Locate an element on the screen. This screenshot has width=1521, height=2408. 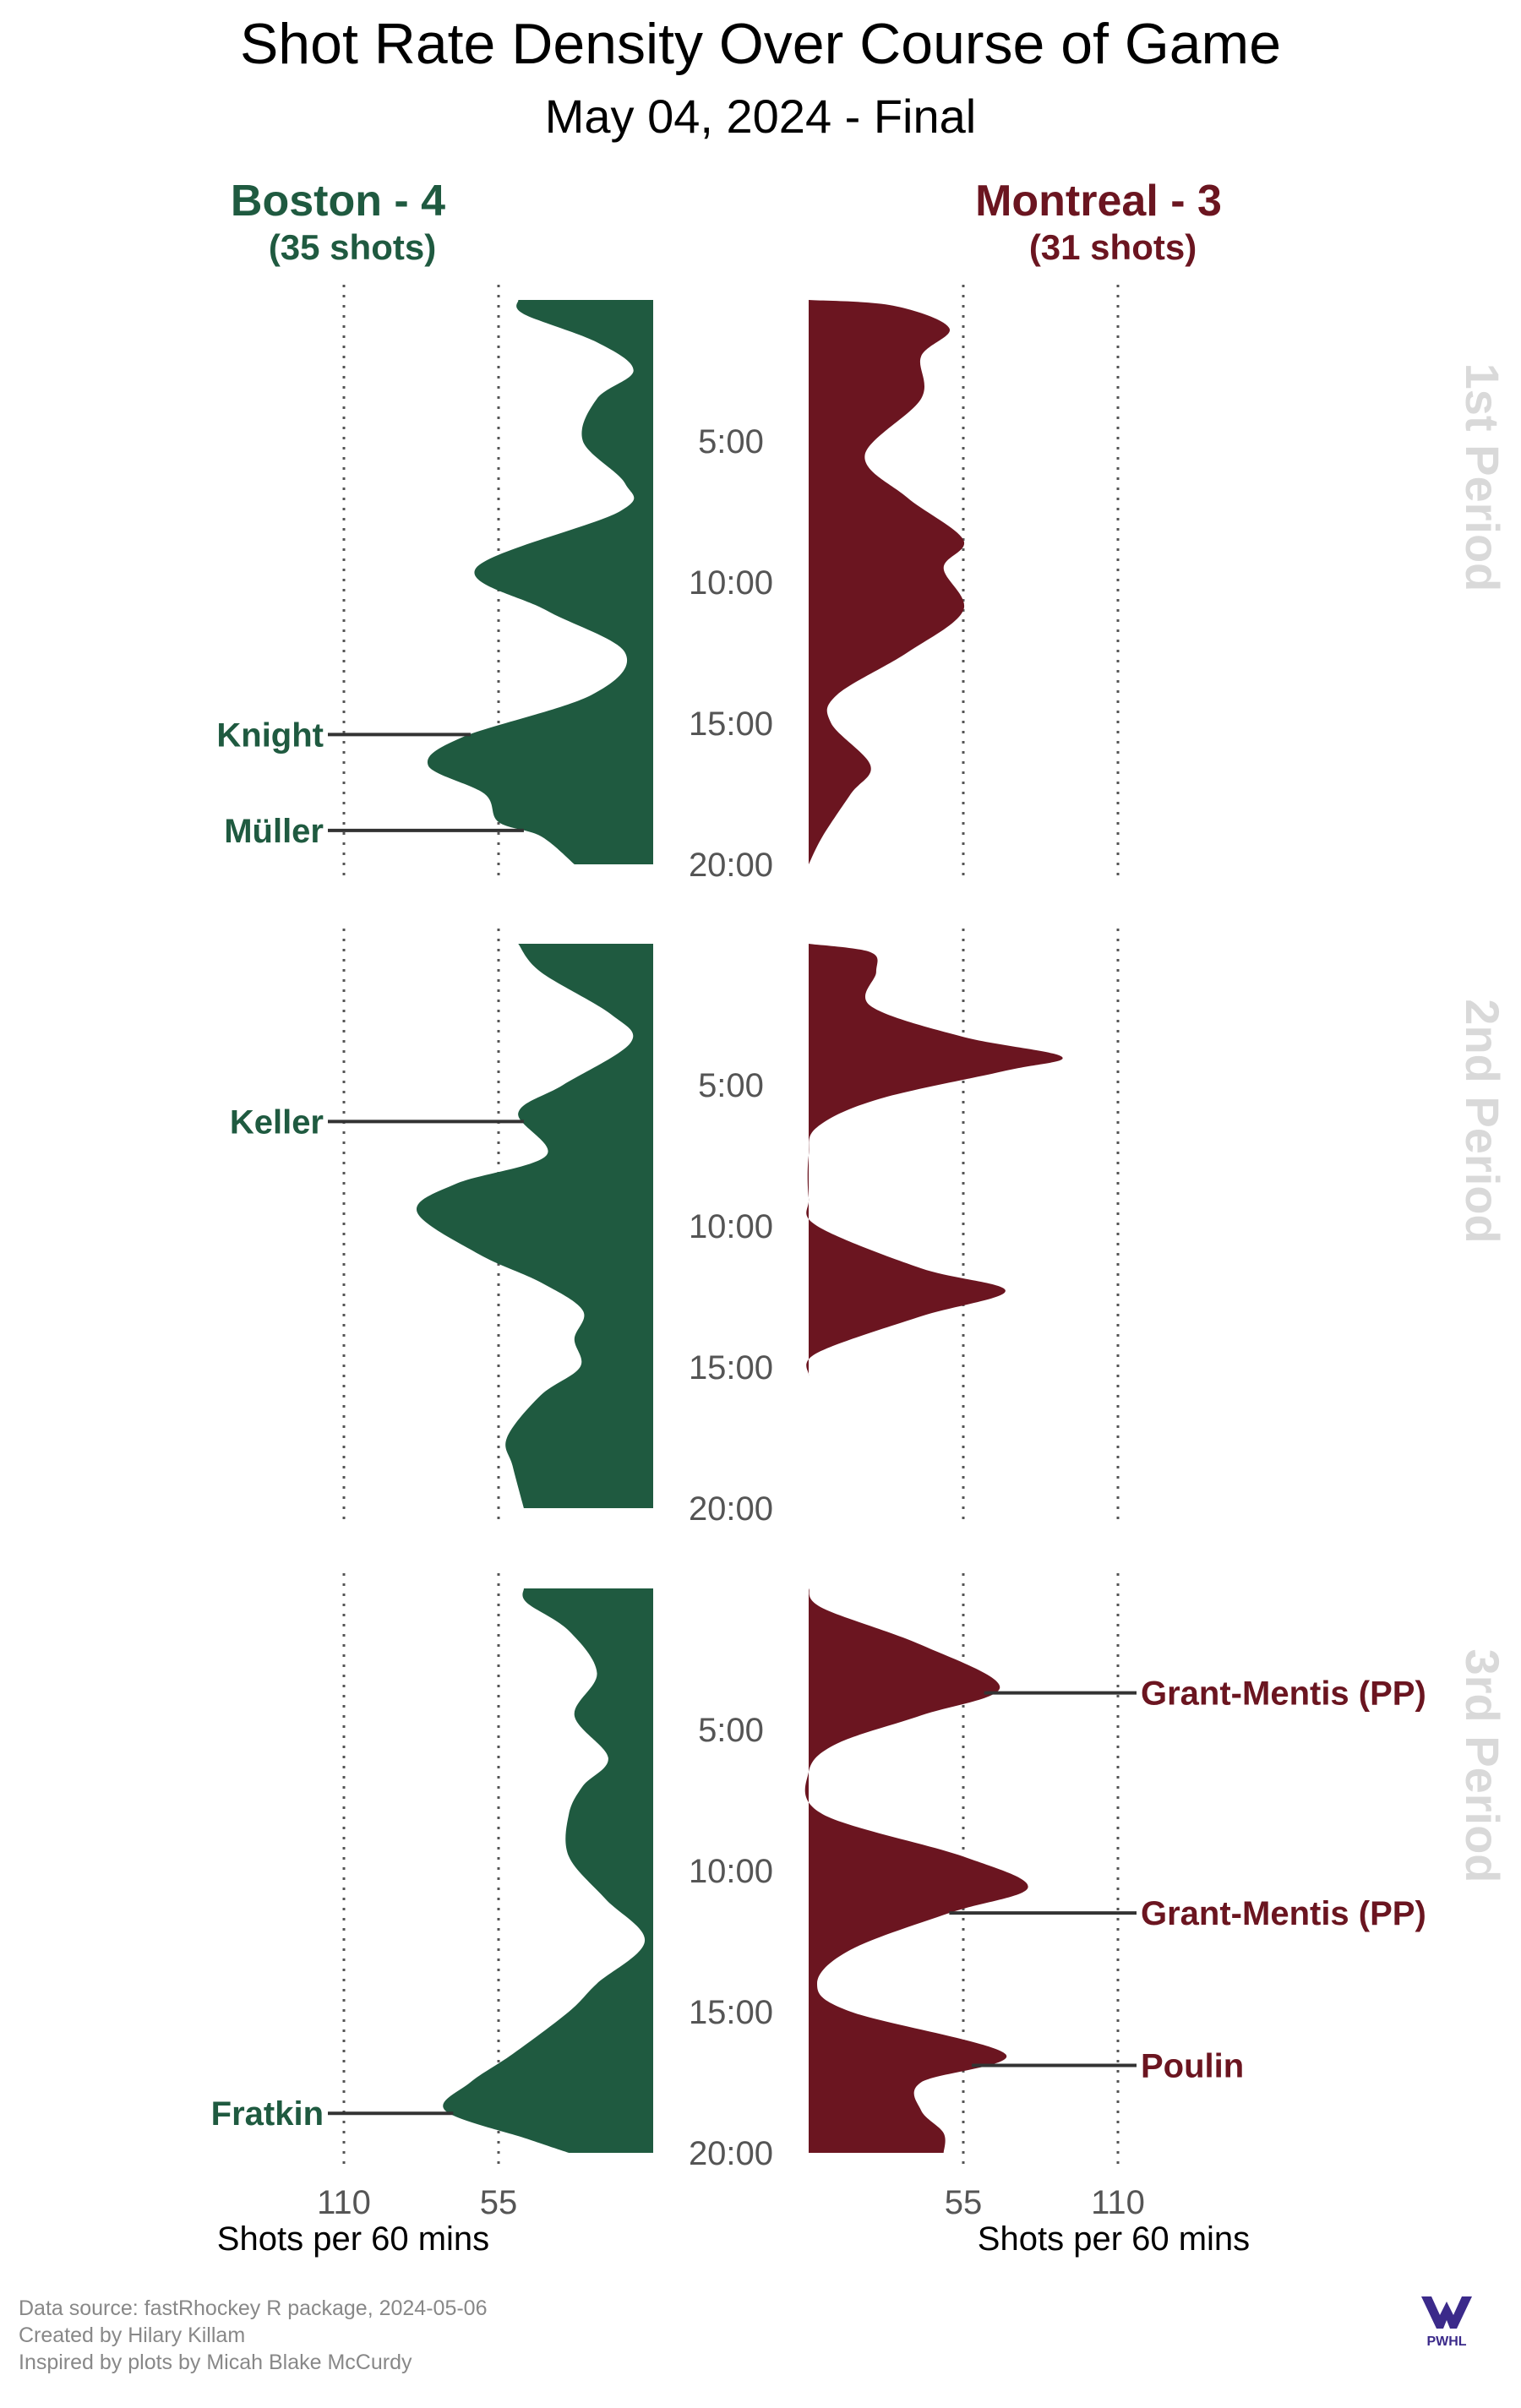
goal-label: Müller is located at coordinates (274, 831).